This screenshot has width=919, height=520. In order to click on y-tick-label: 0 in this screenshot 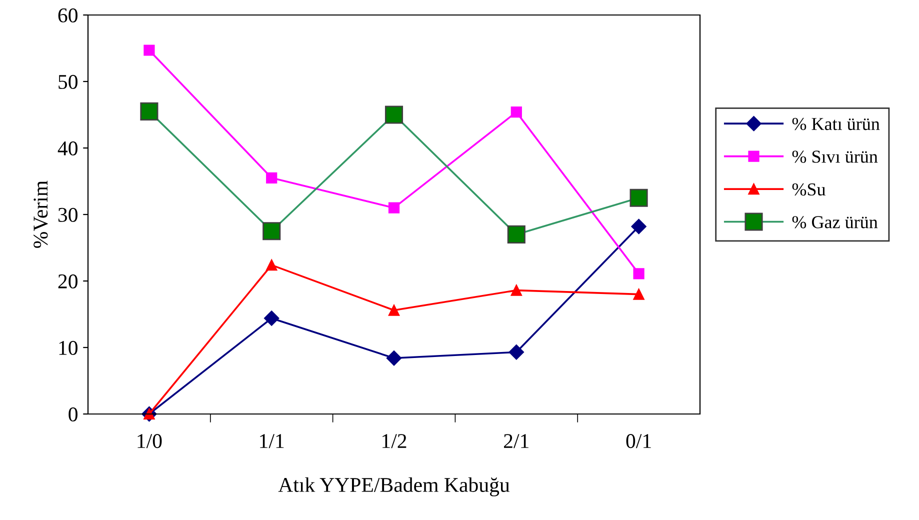, I will do `click(73, 414)`.